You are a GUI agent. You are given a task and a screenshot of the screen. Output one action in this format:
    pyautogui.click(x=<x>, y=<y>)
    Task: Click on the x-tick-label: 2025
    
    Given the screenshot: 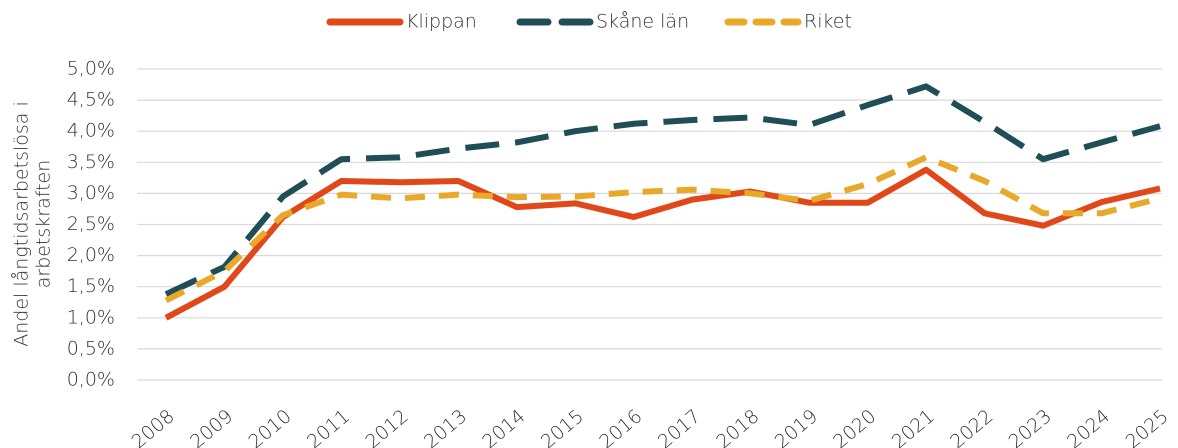 What is the action you would take?
    pyautogui.click(x=1147, y=426)
    